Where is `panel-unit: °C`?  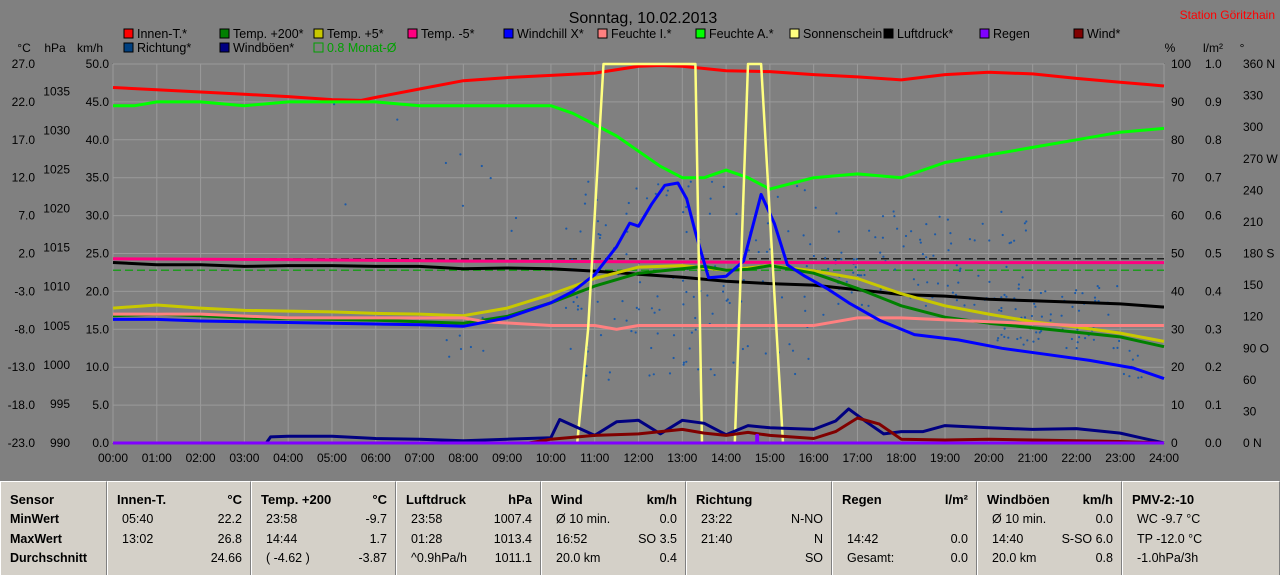 panel-unit: °C is located at coordinates (379, 499).